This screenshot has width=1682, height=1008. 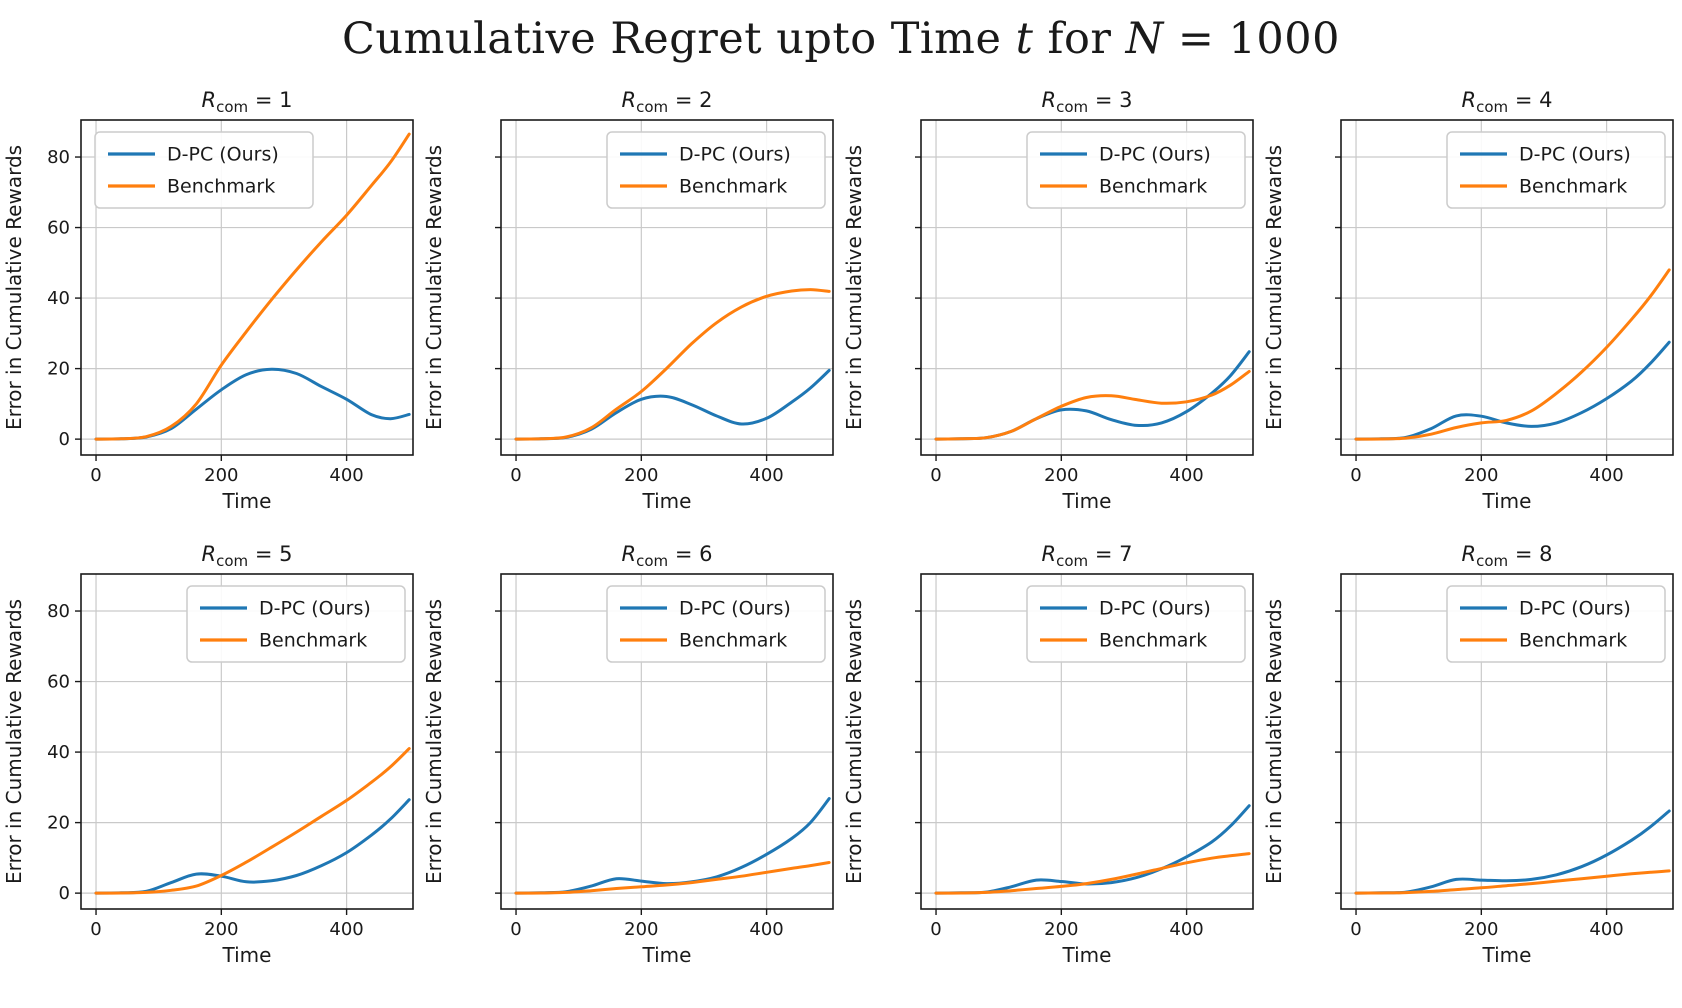 I want to click on figure-title-suffix: = 1000, so click(x=1251, y=39).